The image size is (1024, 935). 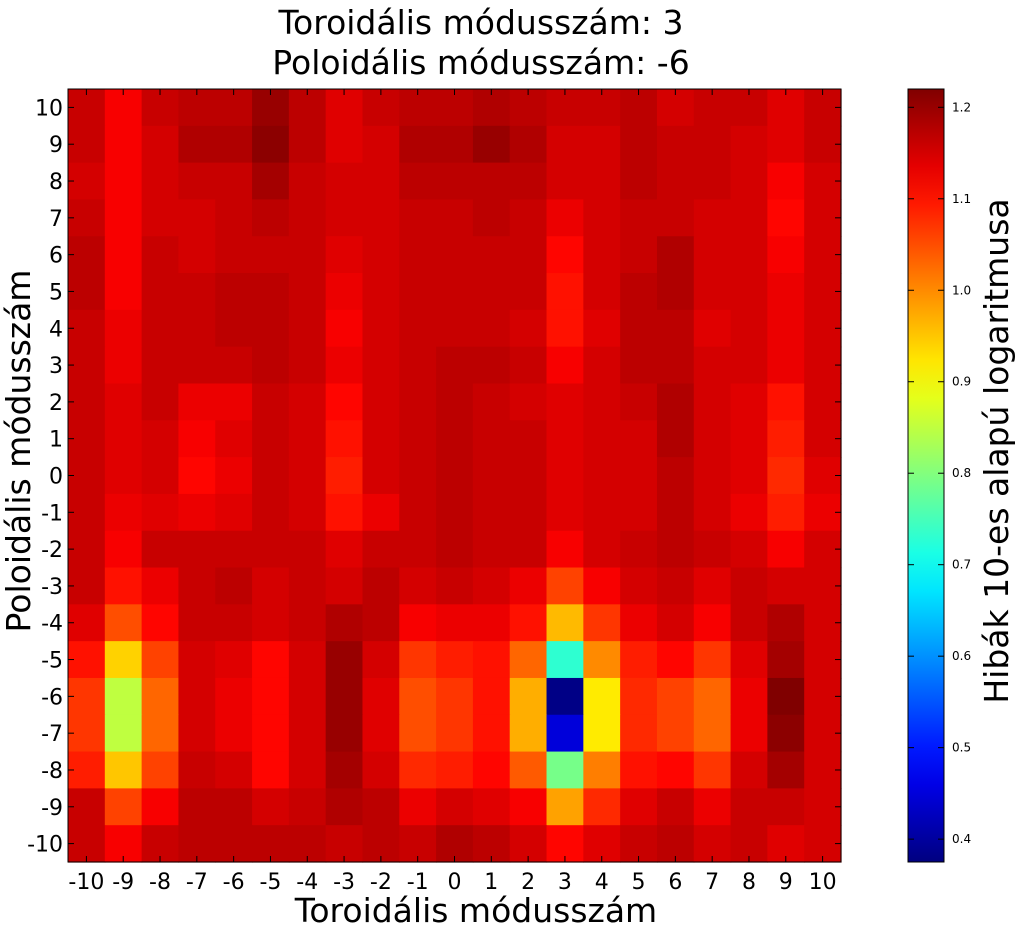 I want to click on x-tick-label: -2, so click(x=381, y=882).